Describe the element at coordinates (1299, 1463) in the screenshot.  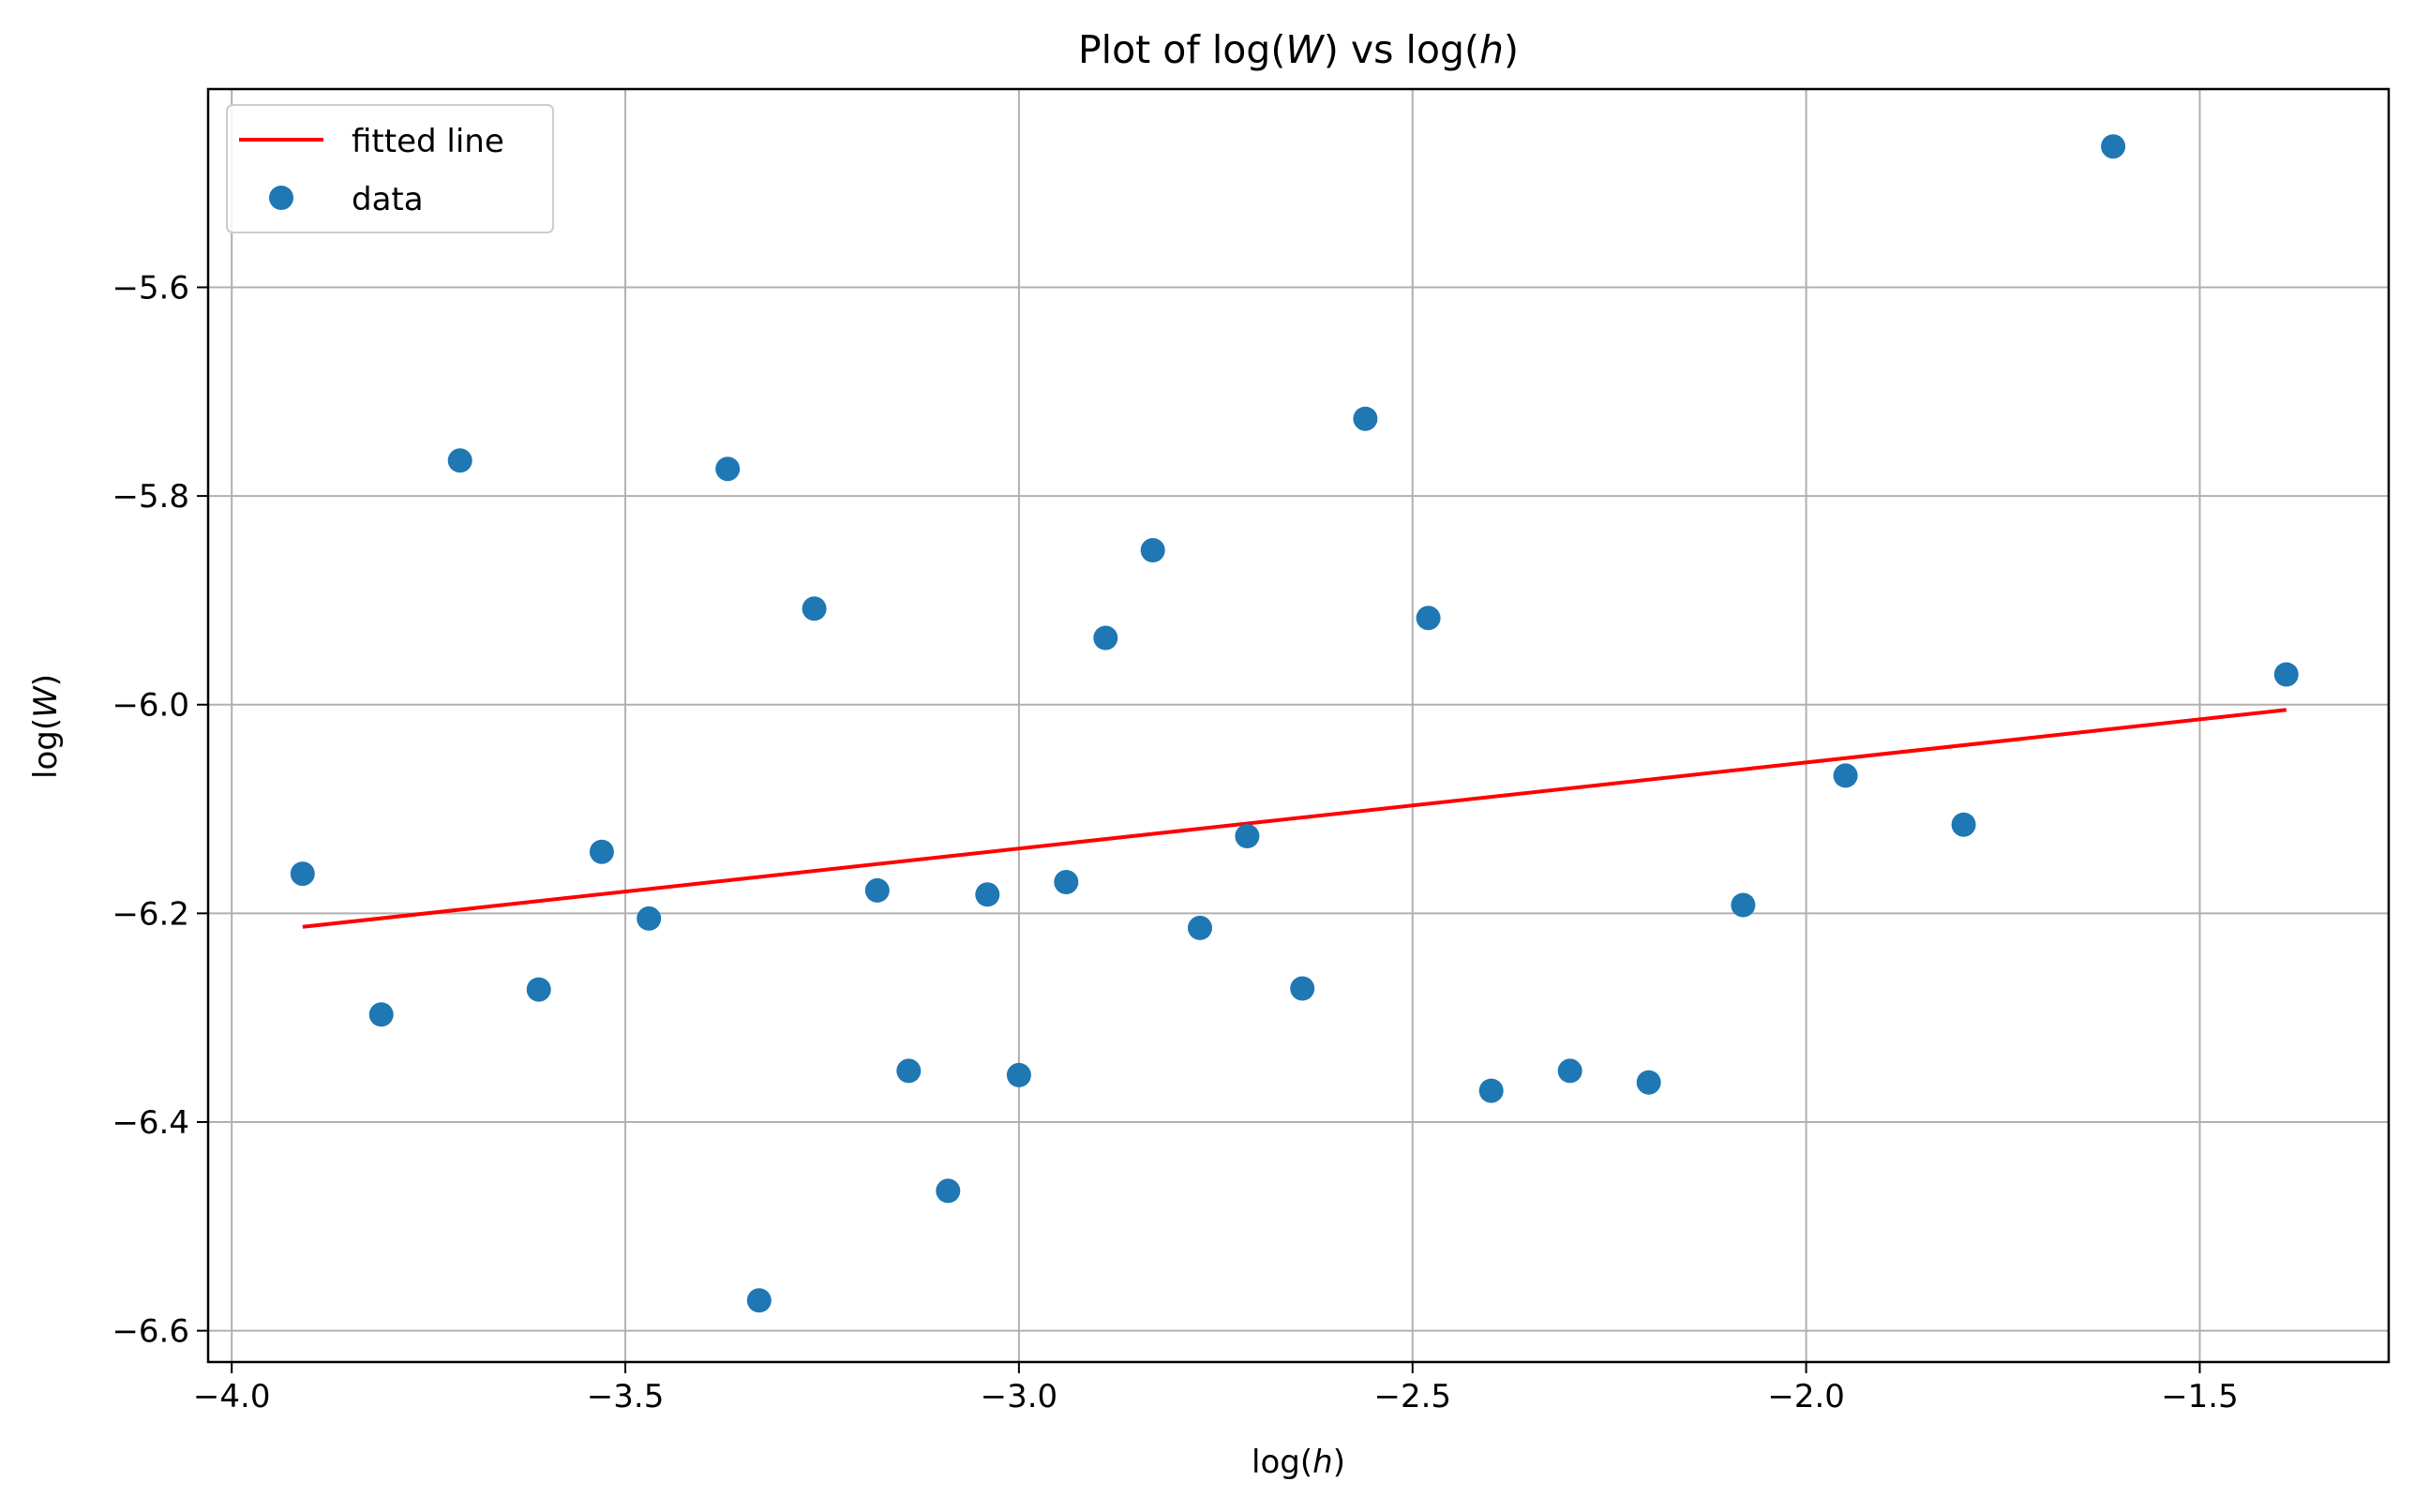
I see `x-axis-label: log(h)` at that location.